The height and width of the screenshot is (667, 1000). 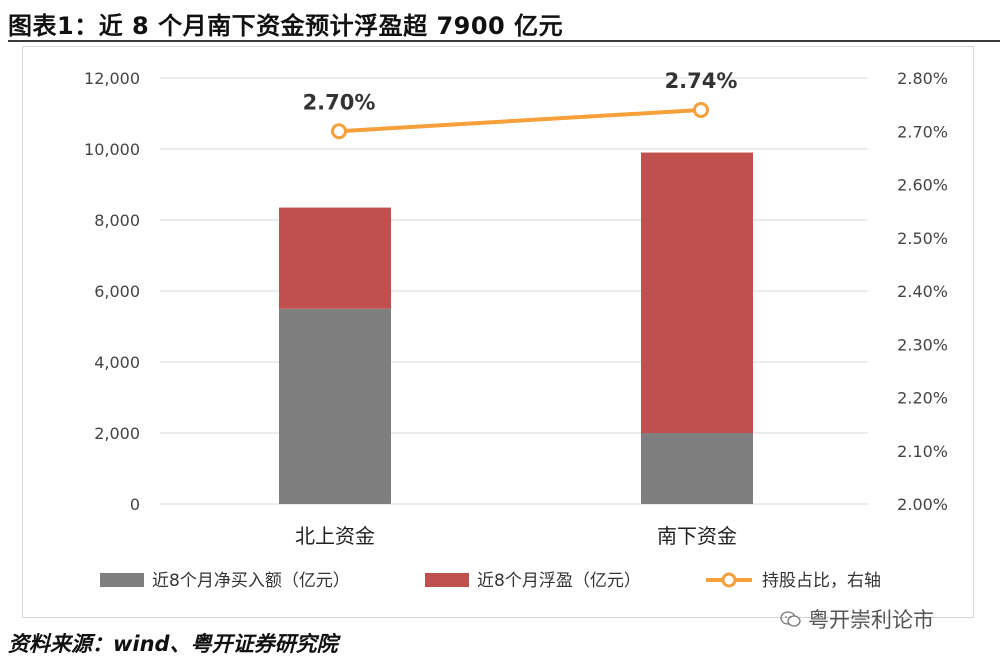 What do you see at coordinates (922, 185) in the screenshot?
I see `y2-tick-label: 2.60%` at bounding box center [922, 185].